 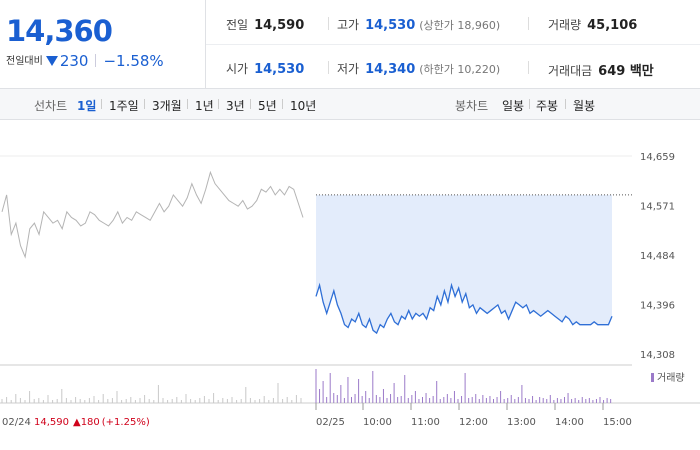 I want to click on x-tick-label: 10:00, so click(x=377, y=422).